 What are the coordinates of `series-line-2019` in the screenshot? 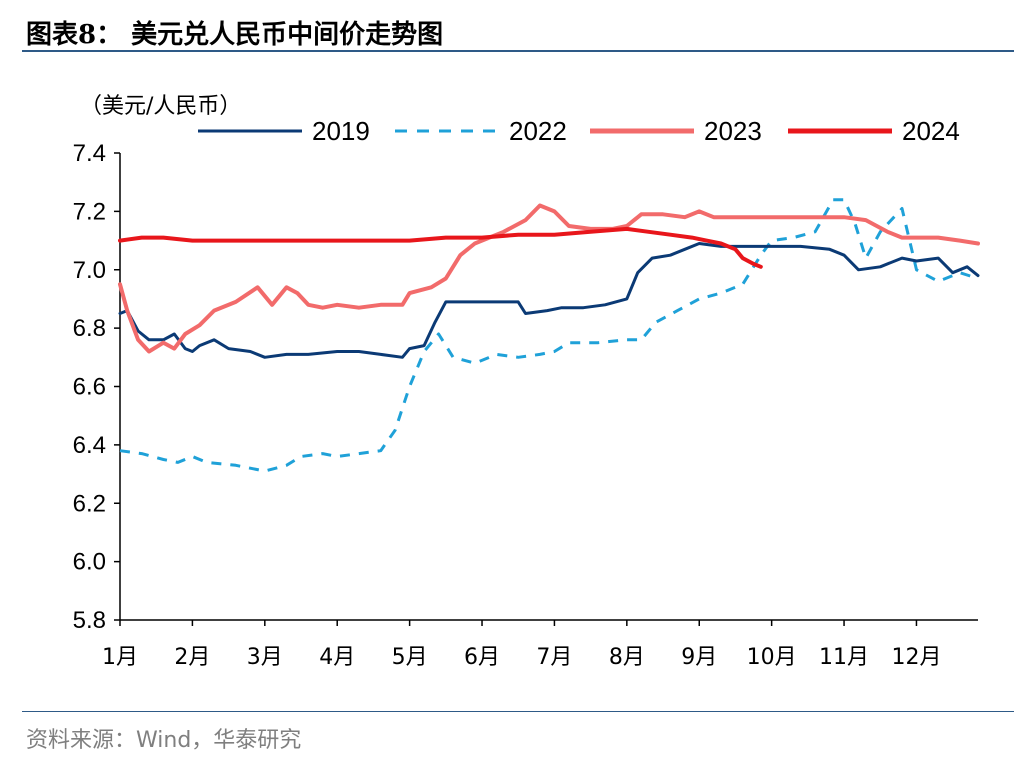 It's located at (549, 300).